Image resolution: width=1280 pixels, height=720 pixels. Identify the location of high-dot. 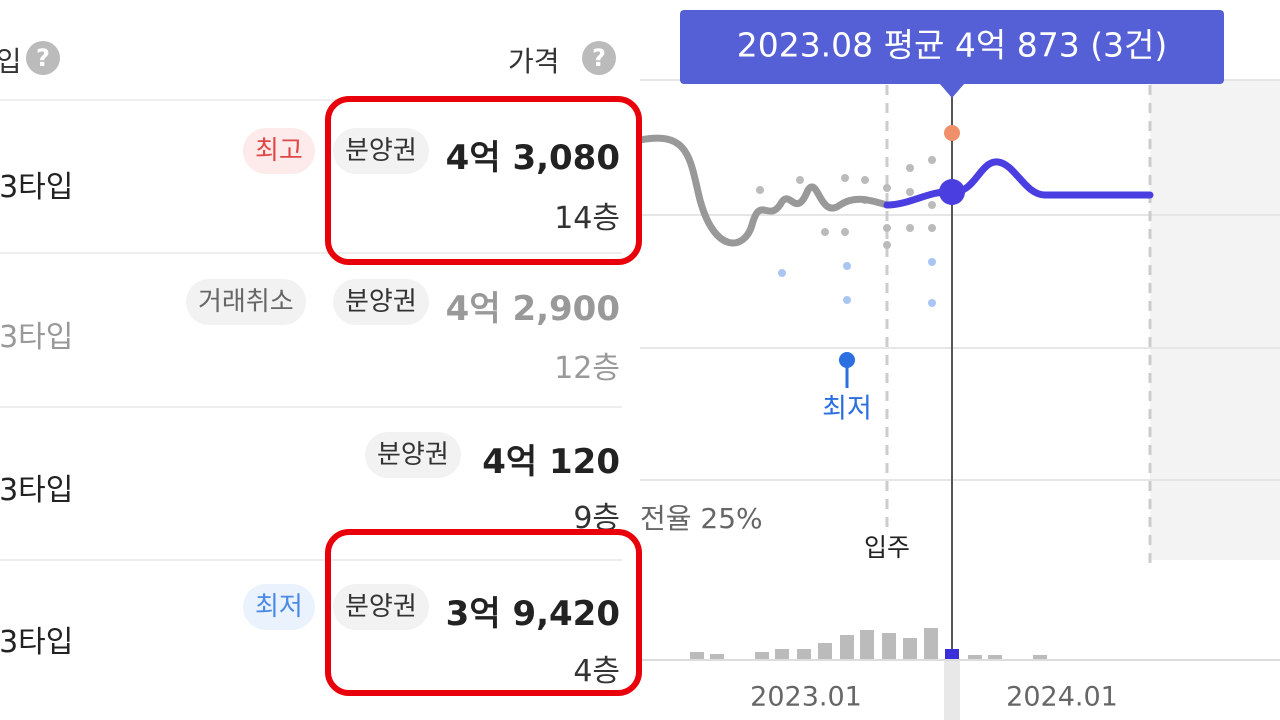
(952, 133).